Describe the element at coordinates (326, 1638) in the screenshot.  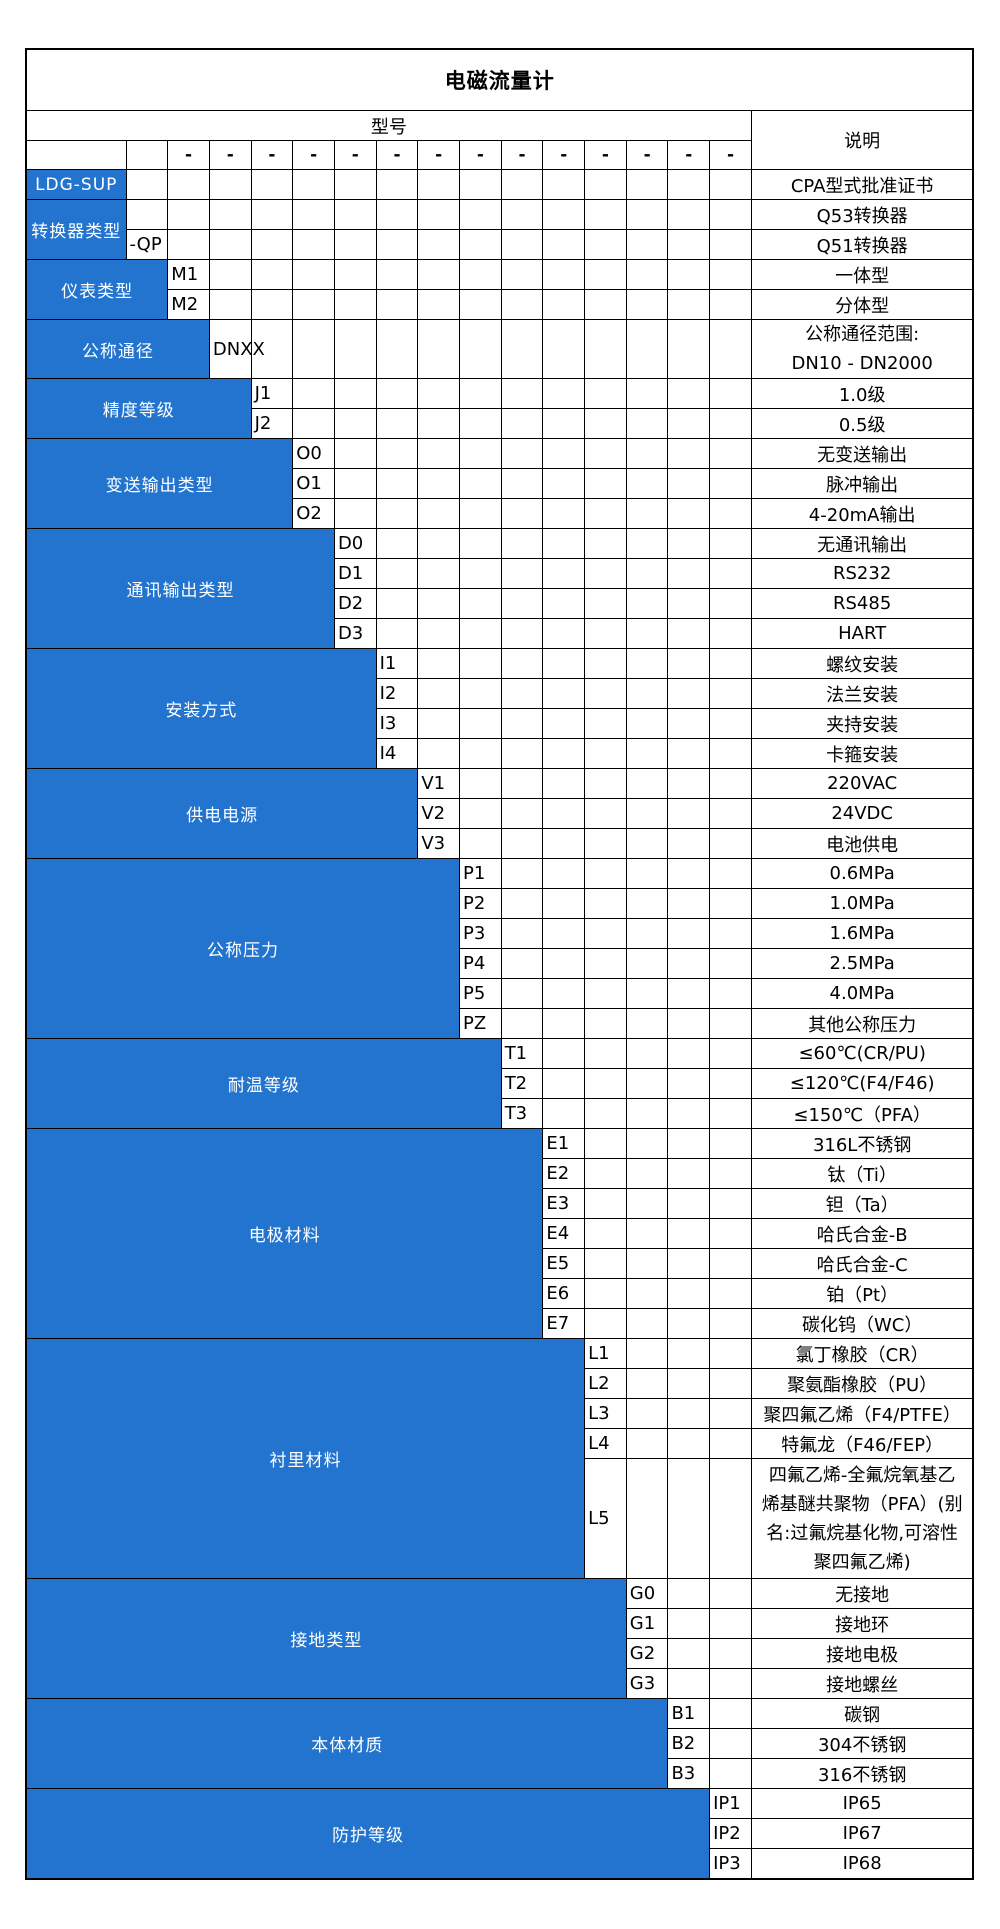
I see `category-cell: 接地类型` at that location.